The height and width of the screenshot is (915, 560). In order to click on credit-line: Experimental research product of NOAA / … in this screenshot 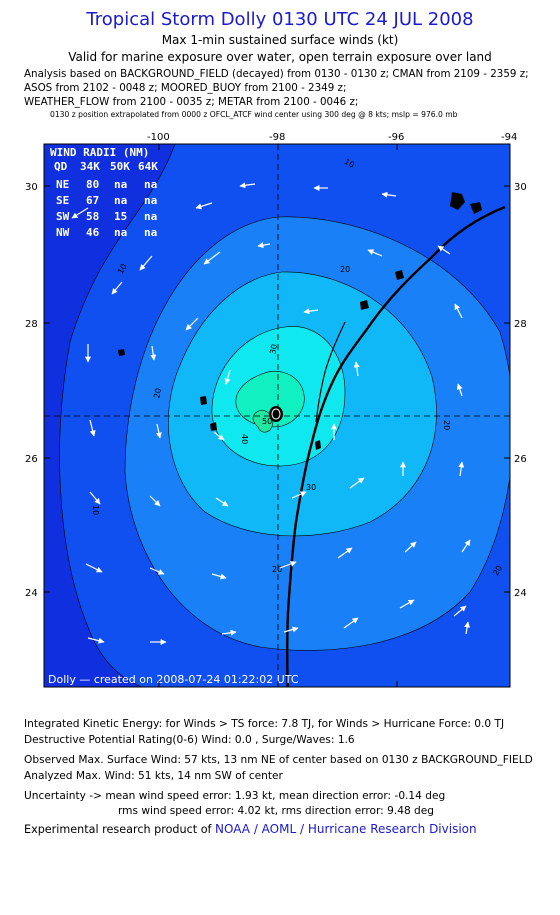, I will do `click(250, 829)`.